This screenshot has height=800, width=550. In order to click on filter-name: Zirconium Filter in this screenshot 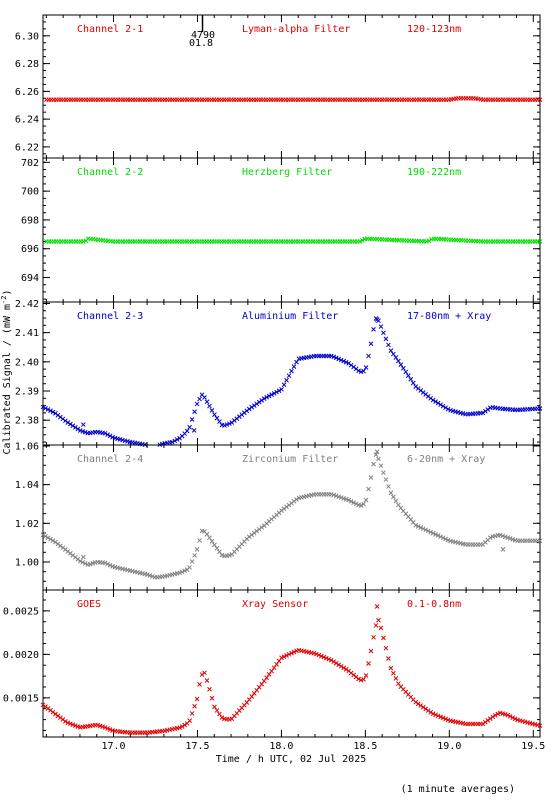, I will do `click(290, 459)`.